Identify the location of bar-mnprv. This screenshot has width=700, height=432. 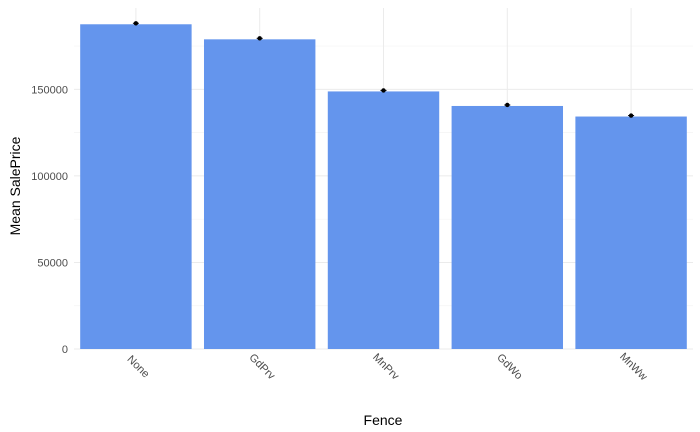
(383, 220).